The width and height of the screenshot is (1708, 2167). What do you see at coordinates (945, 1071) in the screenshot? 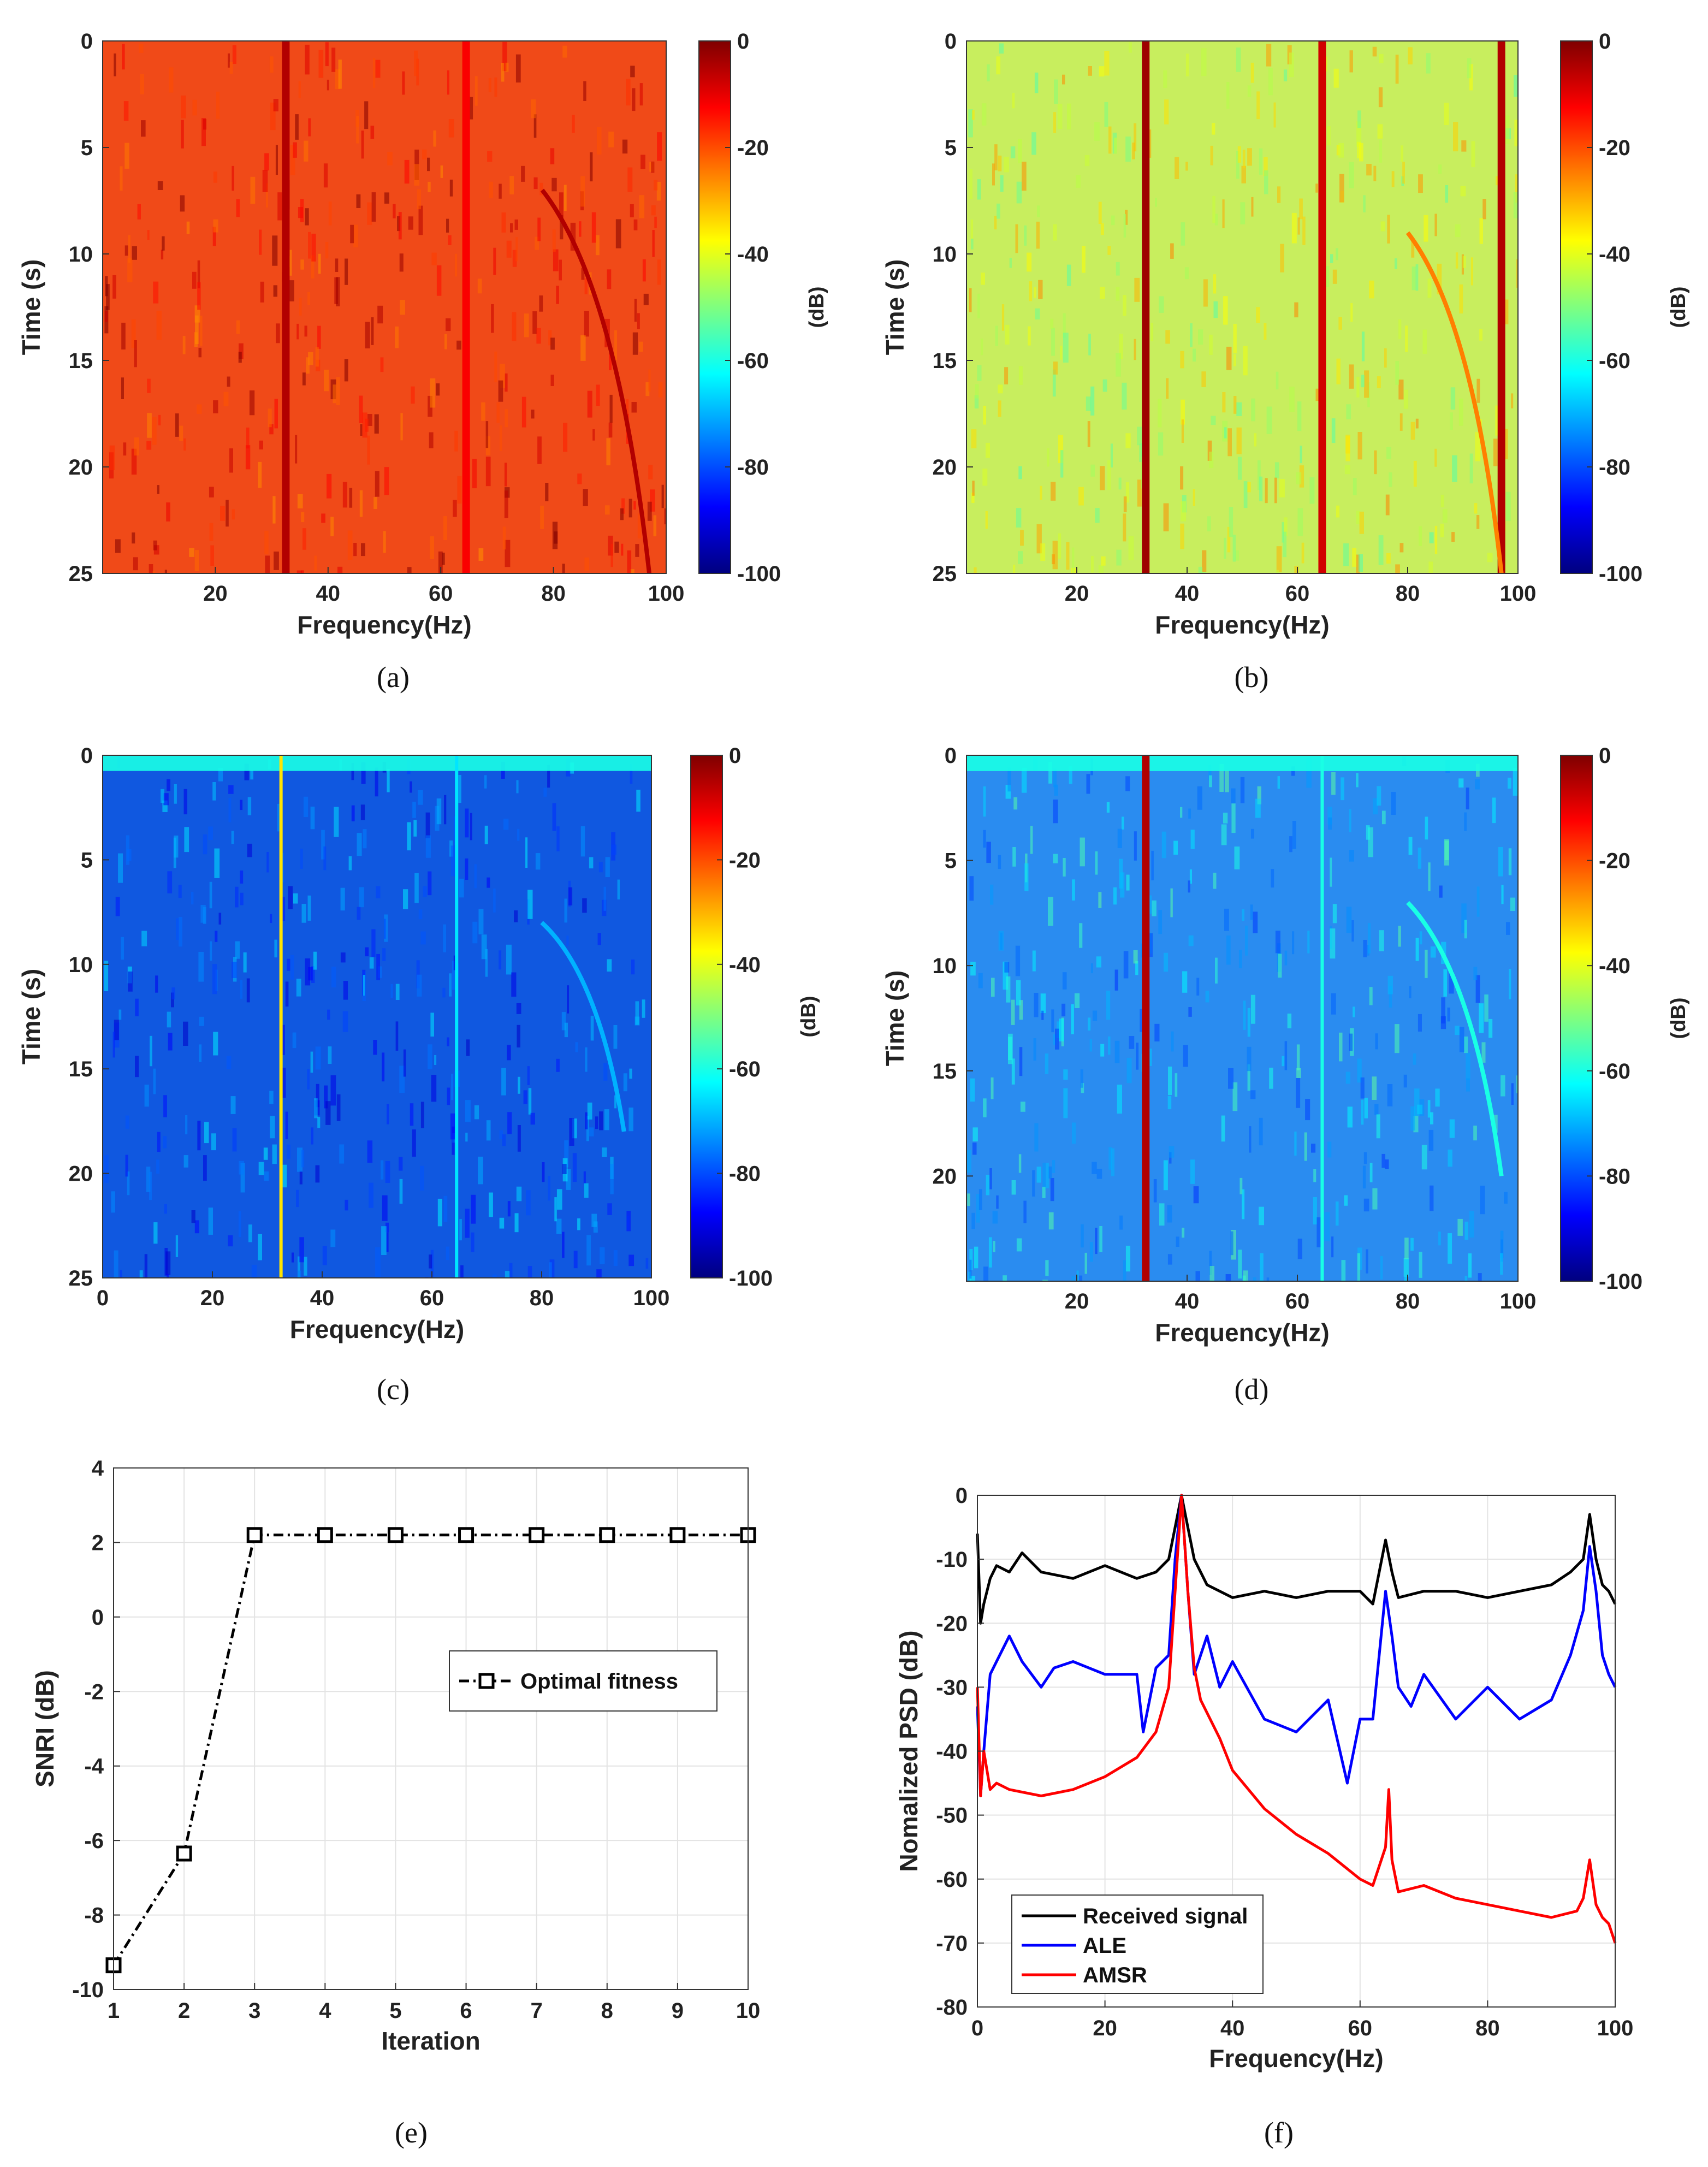
I see `y-tick-label: 15` at bounding box center [945, 1071].